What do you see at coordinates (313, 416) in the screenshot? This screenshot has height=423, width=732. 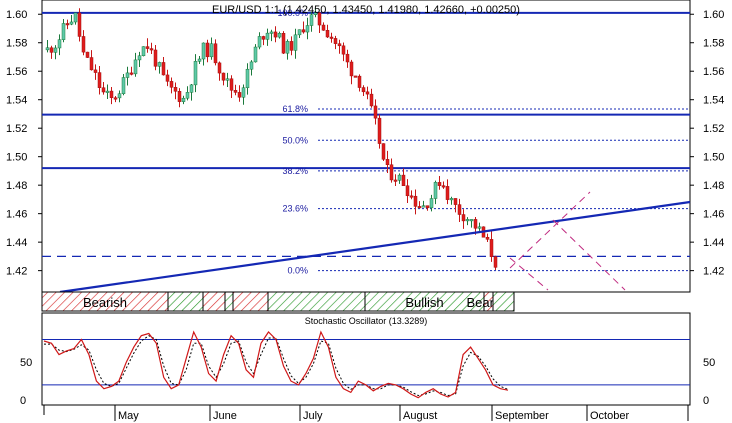 I see `x-month-label: July` at bounding box center [313, 416].